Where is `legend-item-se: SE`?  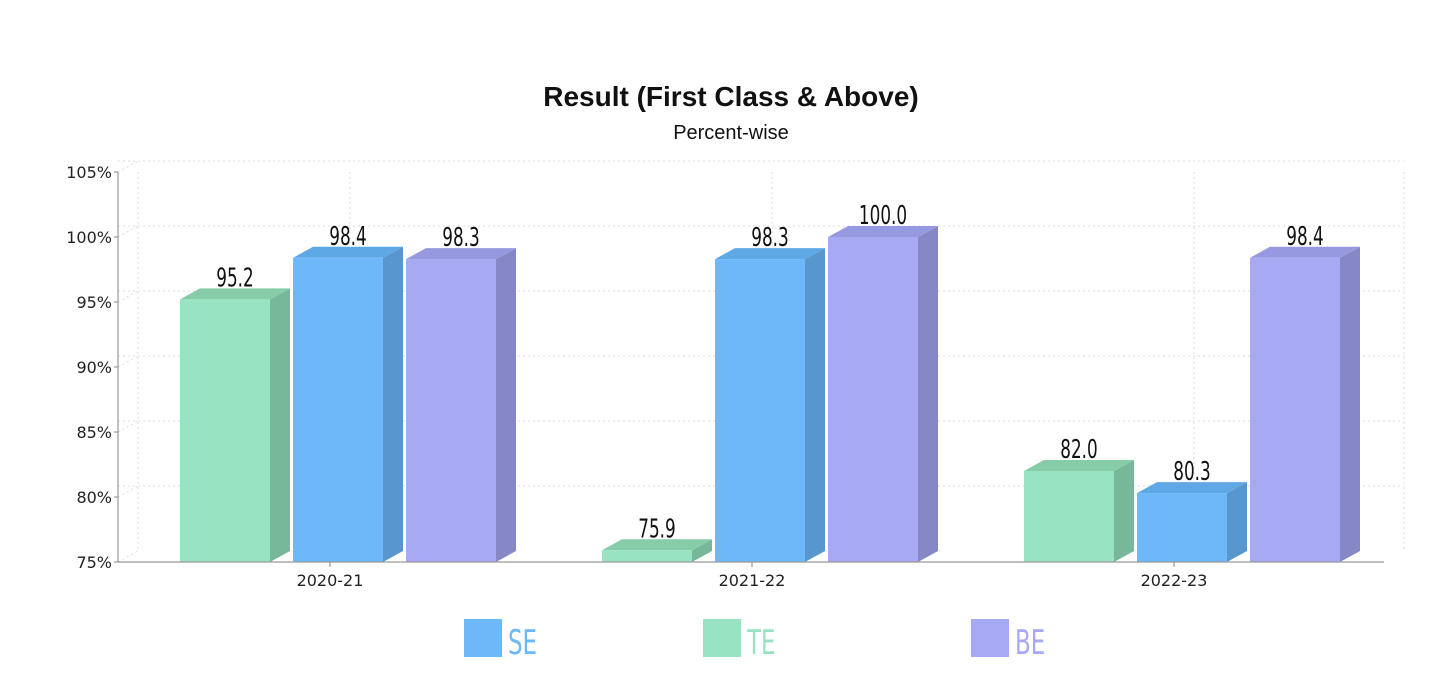
legend-item-se: SE is located at coordinates (500, 641).